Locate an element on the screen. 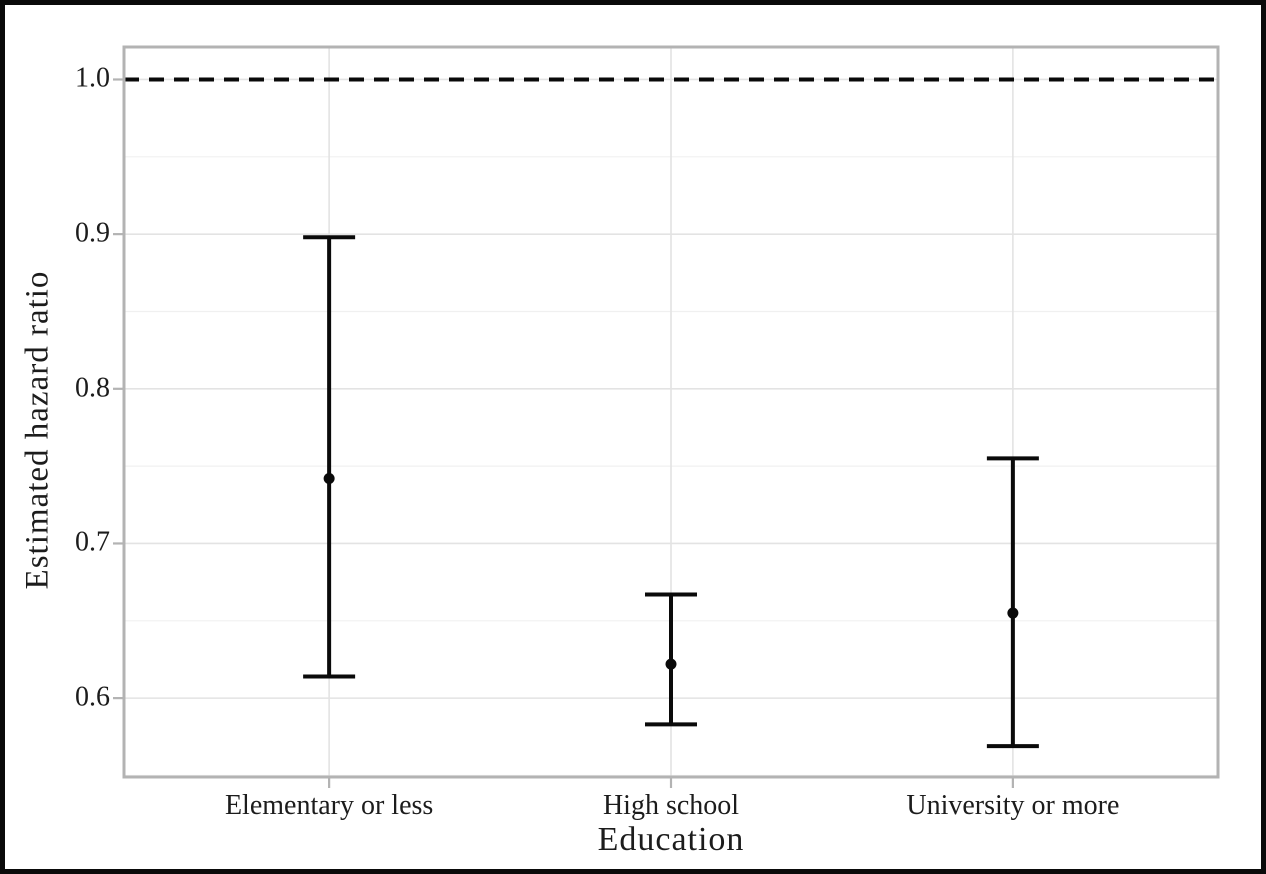 The width and height of the screenshot is (1266, 874). x-category-label: Elementary or less is located at coordinates (329, 805).